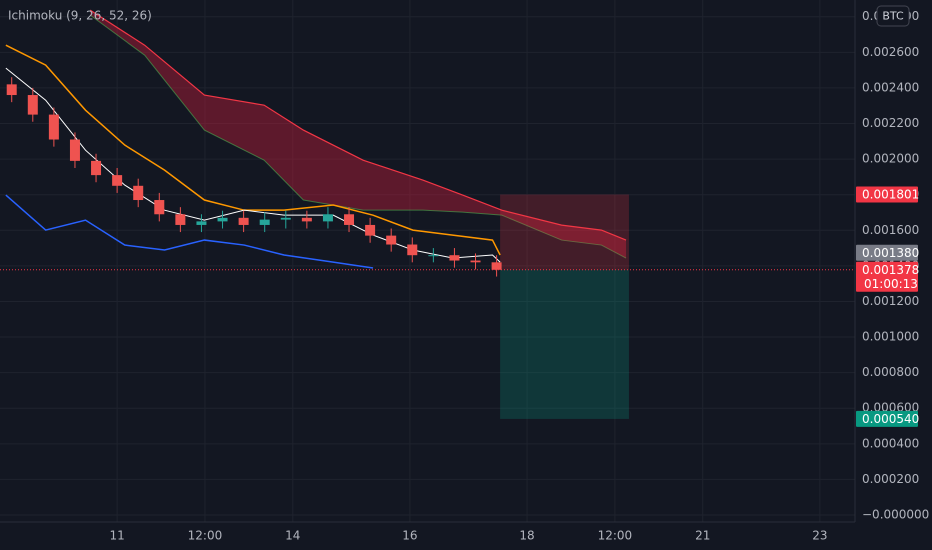  Describe the element at coordinates (895, 515) in the screenshot. I see `y-tick-label: −0.000000` at that location.